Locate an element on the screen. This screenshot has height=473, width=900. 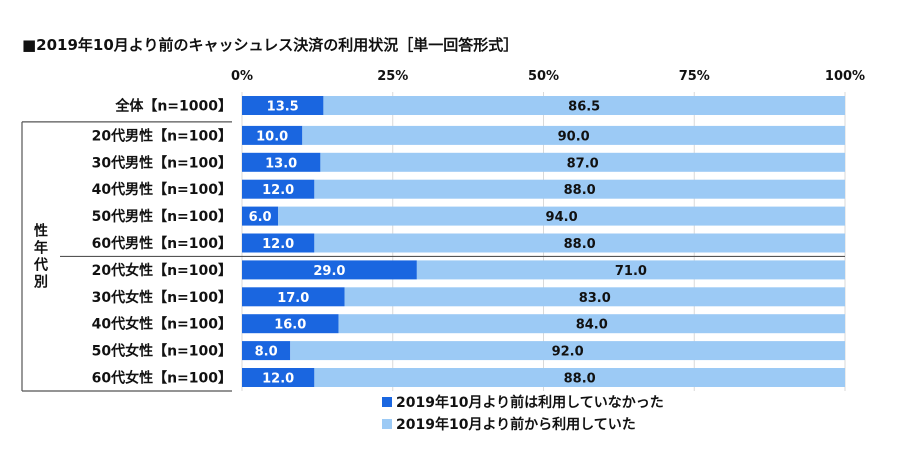
category-label: 60代女性【n=100】 is located at coordinates (162, 378).